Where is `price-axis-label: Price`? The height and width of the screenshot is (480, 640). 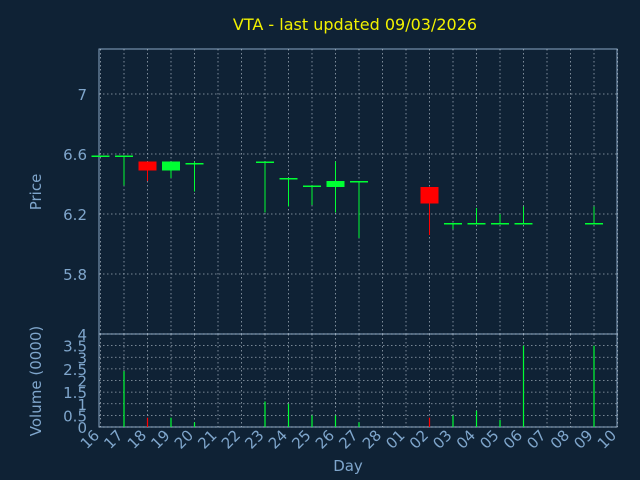
price-axis-label: Price is located at coordinates (36, 192).